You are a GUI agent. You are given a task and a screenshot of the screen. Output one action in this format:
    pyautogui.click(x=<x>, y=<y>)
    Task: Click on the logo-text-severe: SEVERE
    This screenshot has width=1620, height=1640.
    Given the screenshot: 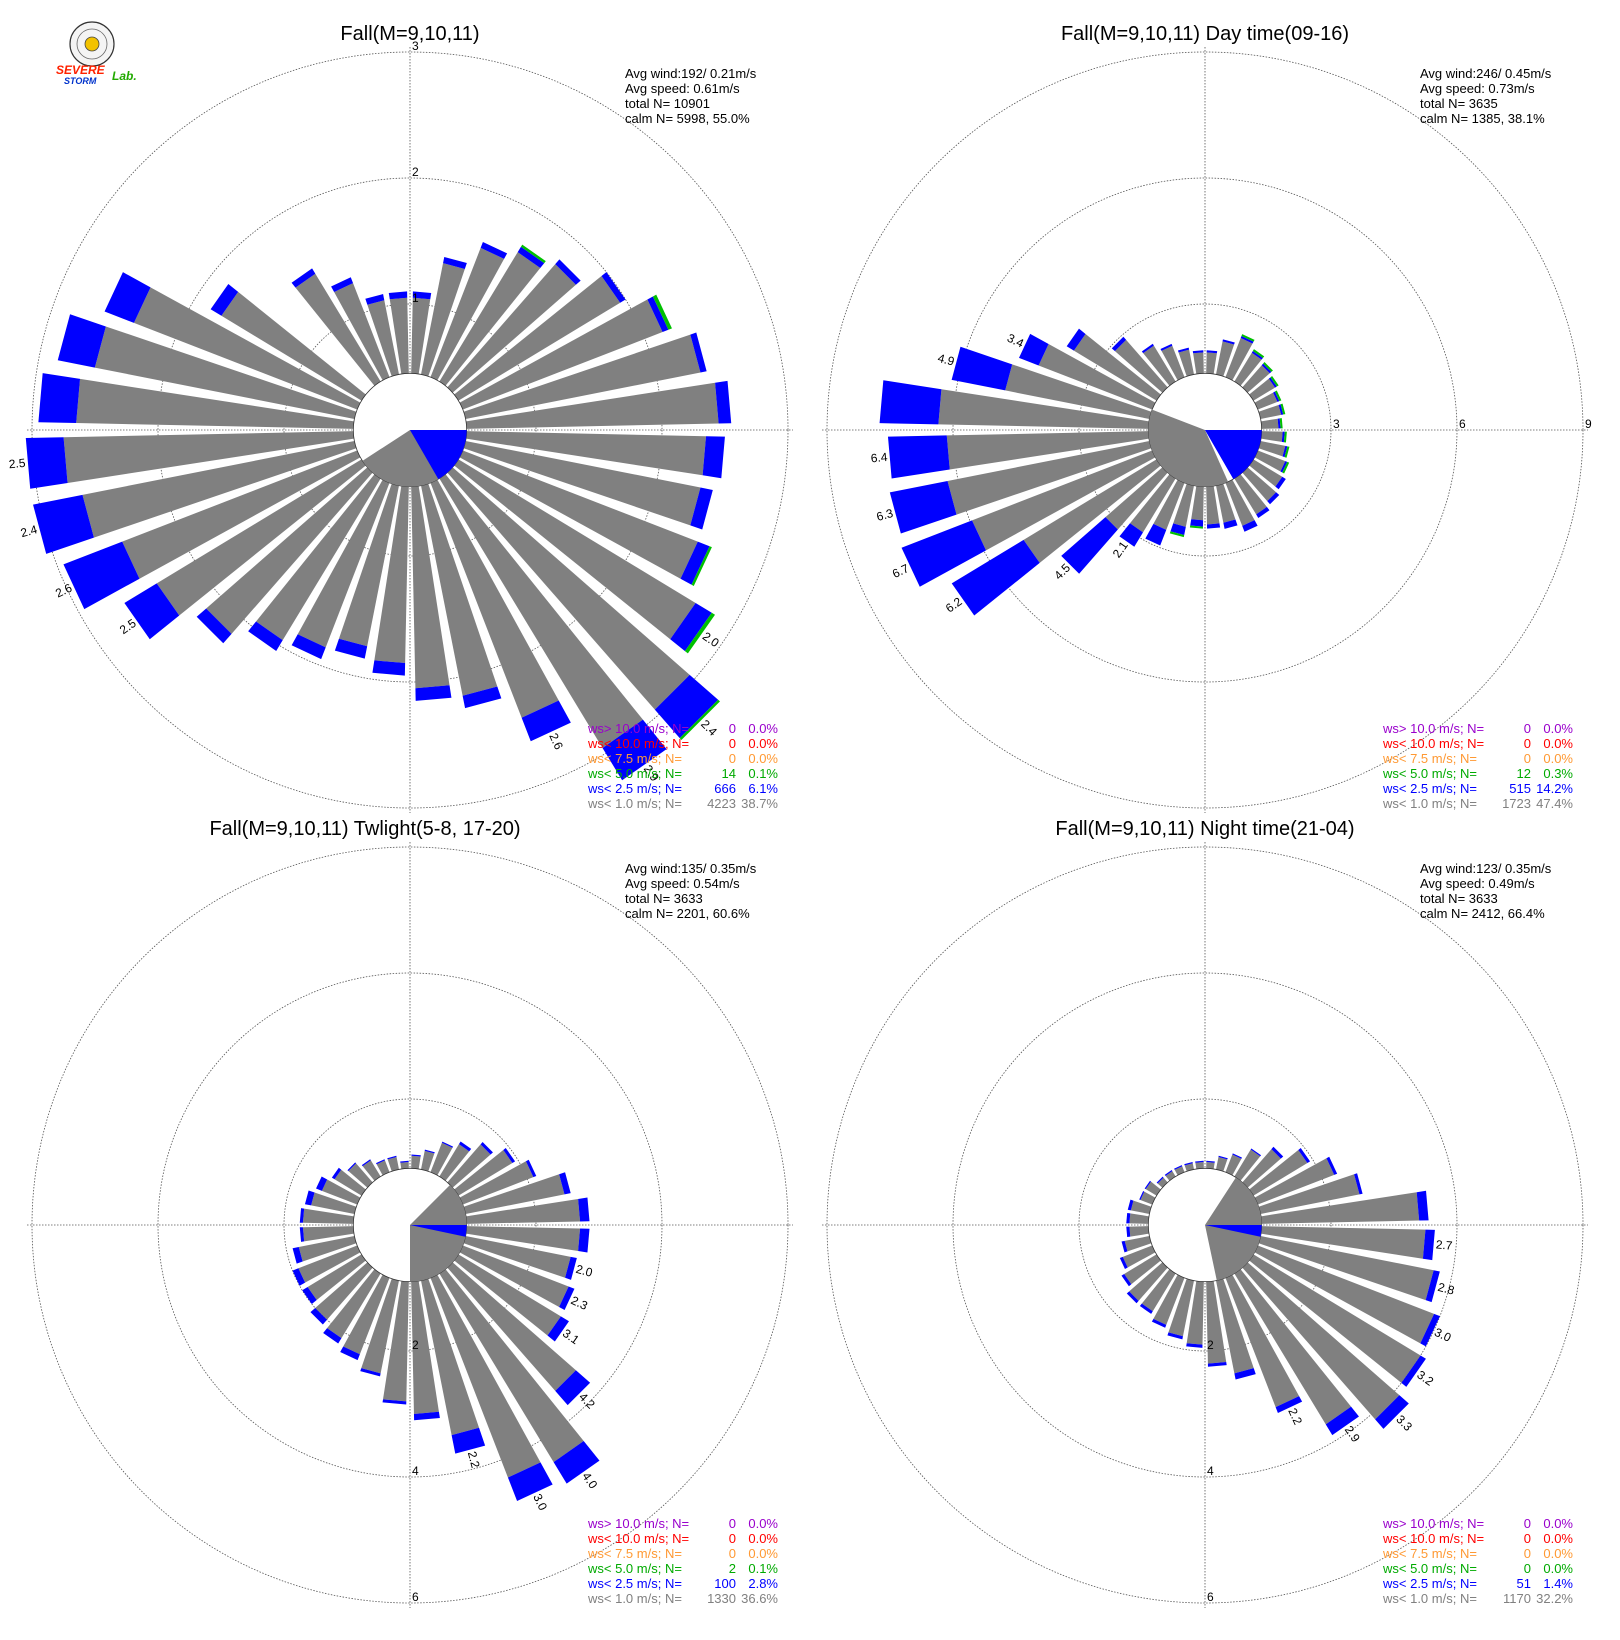 What is the action you would take?
    pyautogui.click(x=81, y=70)
    